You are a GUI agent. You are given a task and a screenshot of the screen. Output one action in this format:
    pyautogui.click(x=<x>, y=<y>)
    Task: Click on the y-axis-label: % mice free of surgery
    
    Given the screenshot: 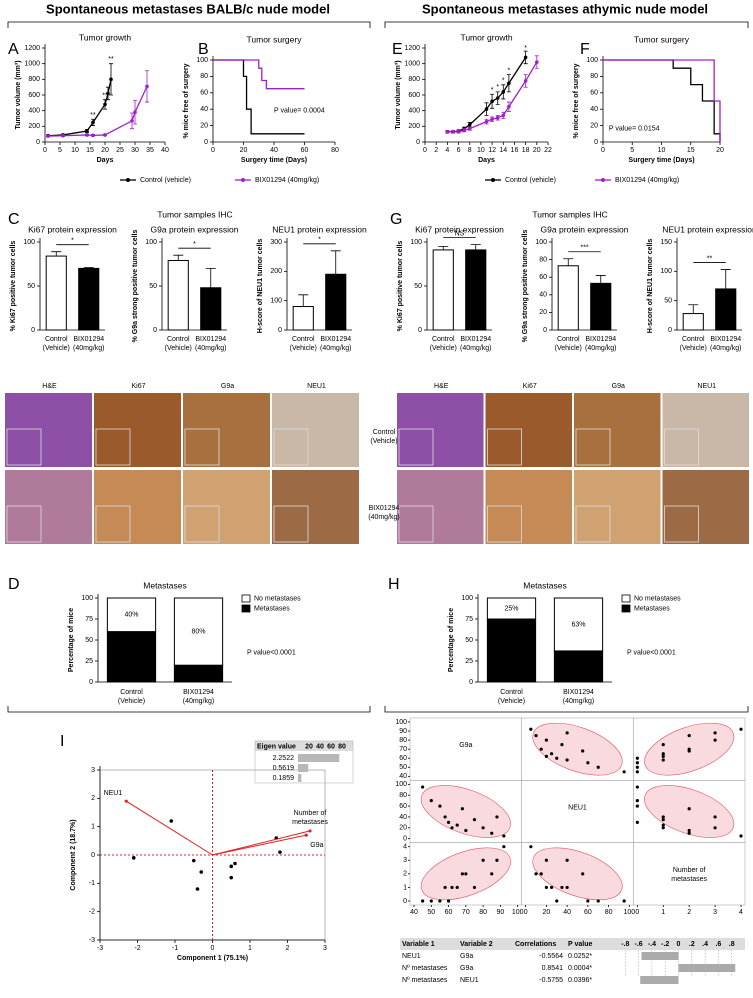 What is the action you would take?
    pyautogui.click(x=186, y=100)
    